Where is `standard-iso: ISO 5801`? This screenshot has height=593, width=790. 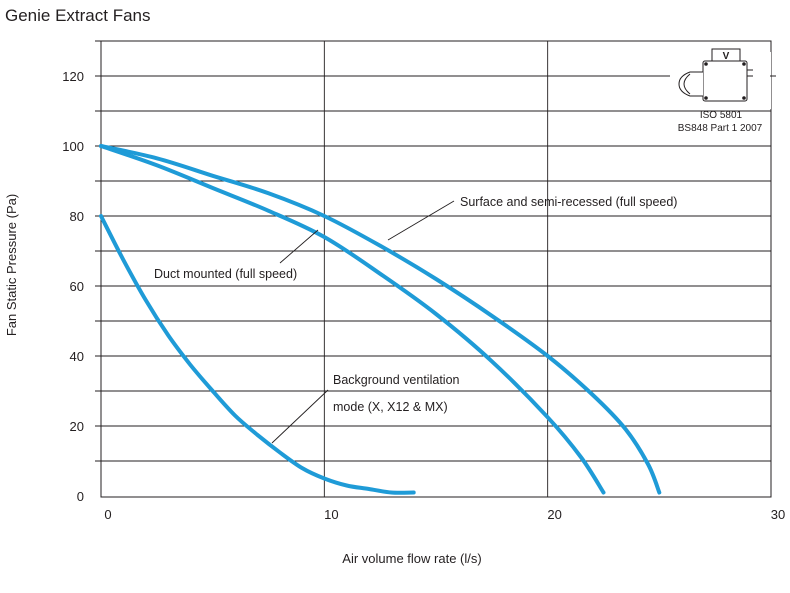
standard-iso: ISO 5801 is located at coordinates (721, 115).